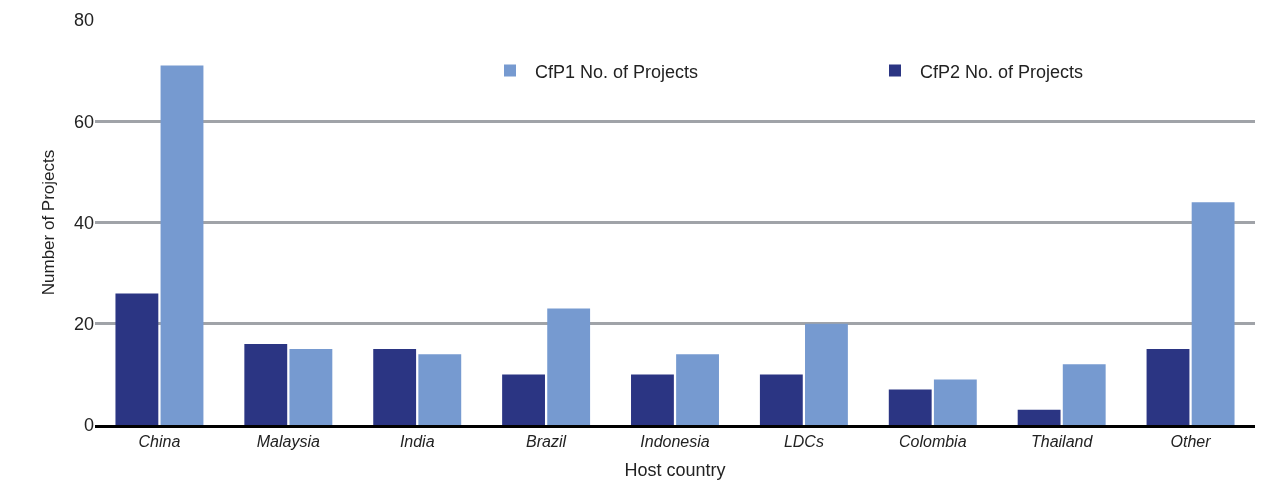 Image resolution: width=1265 pixels, height=488 pixels. I want to click on legend-label: CfP2 No. of Projects, so click(1002, 71).